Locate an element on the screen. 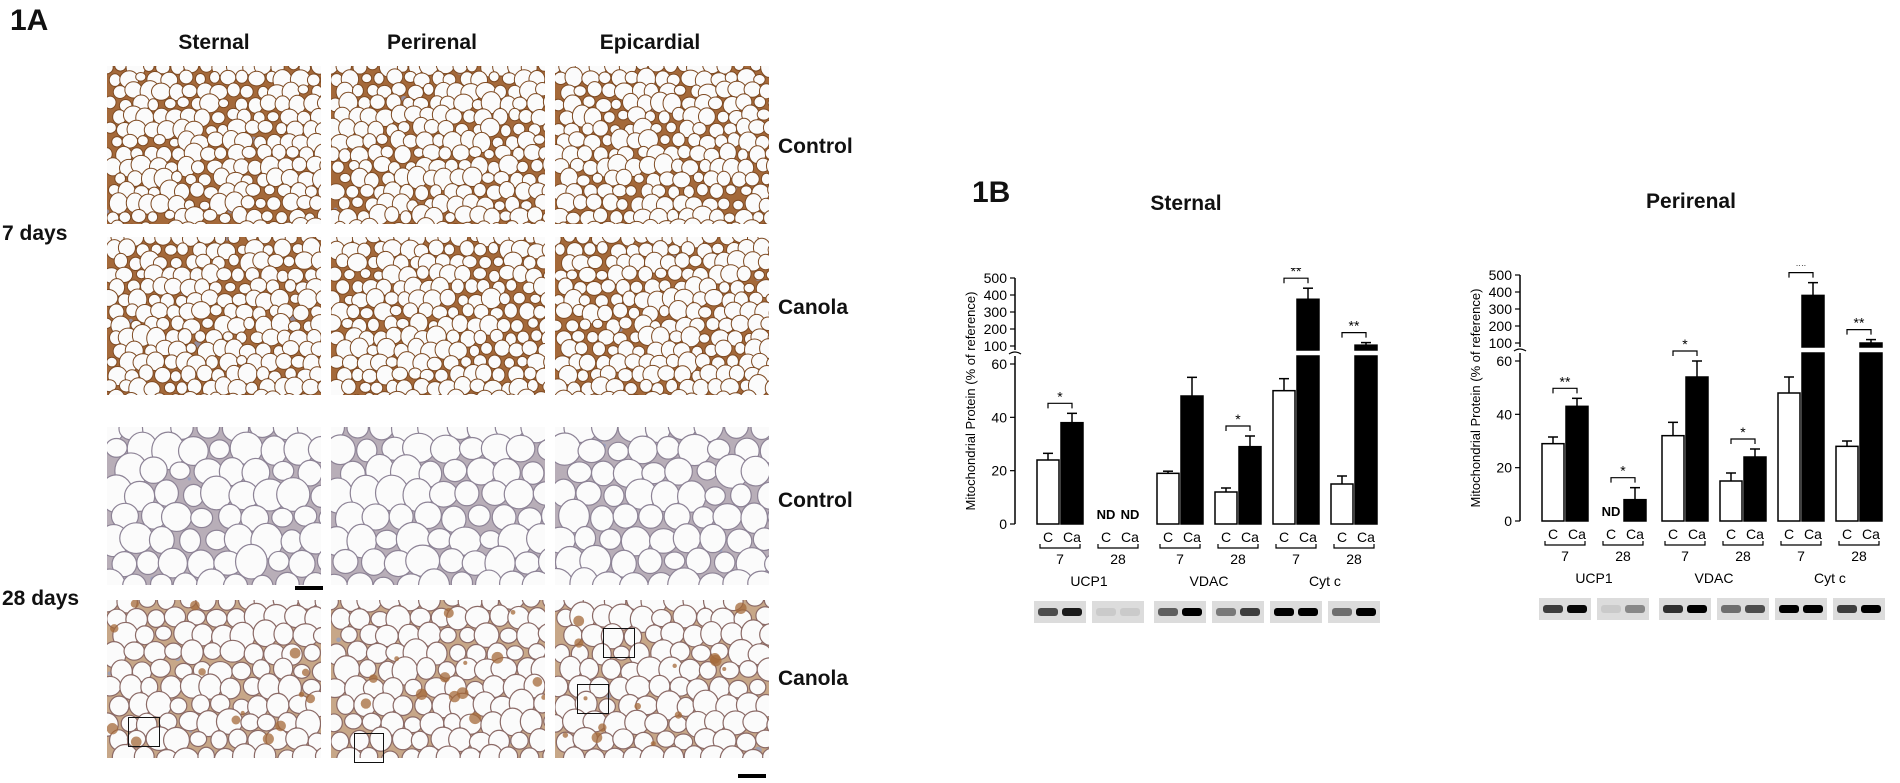 The height and width of the screenshot is (783, 1900). histology-tile-sternal-canola-7d is located at coordinates (214, 316).